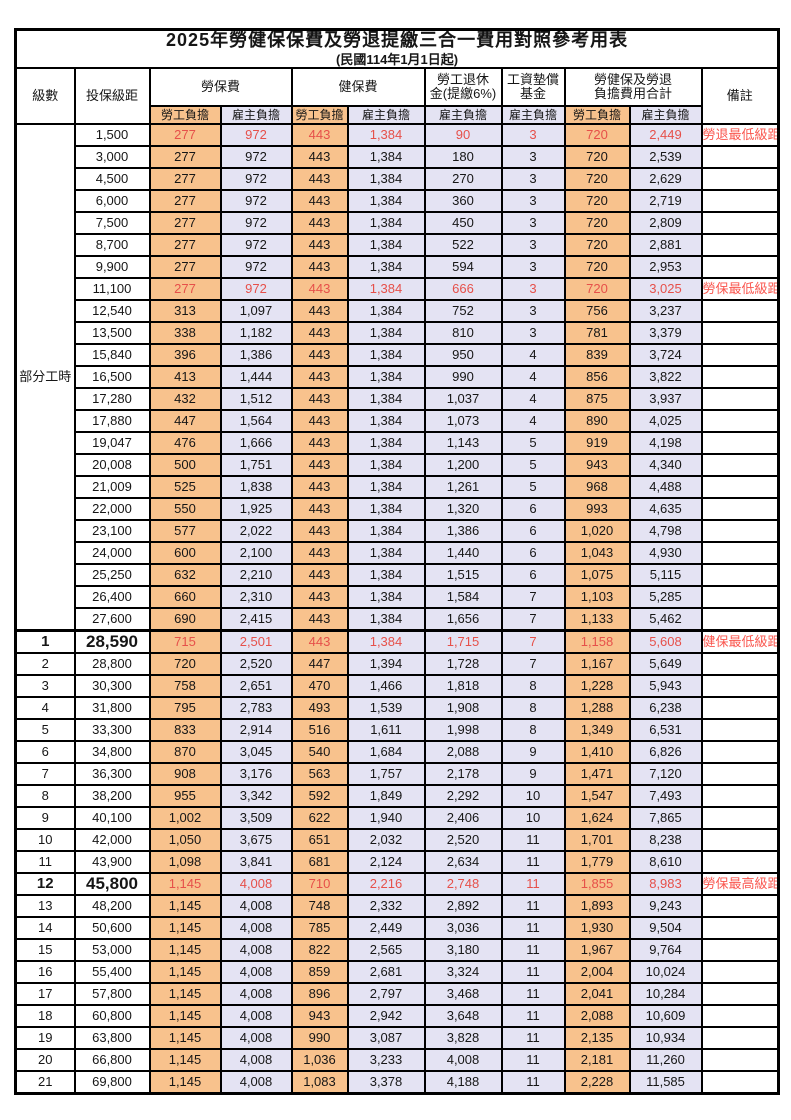 The height and width of the screenshot is (1120, 791). Describe the element at coordinates (532, 79) in the screenshot. I see `col-header-wage-fund-line1: 工資墊償` at that location.